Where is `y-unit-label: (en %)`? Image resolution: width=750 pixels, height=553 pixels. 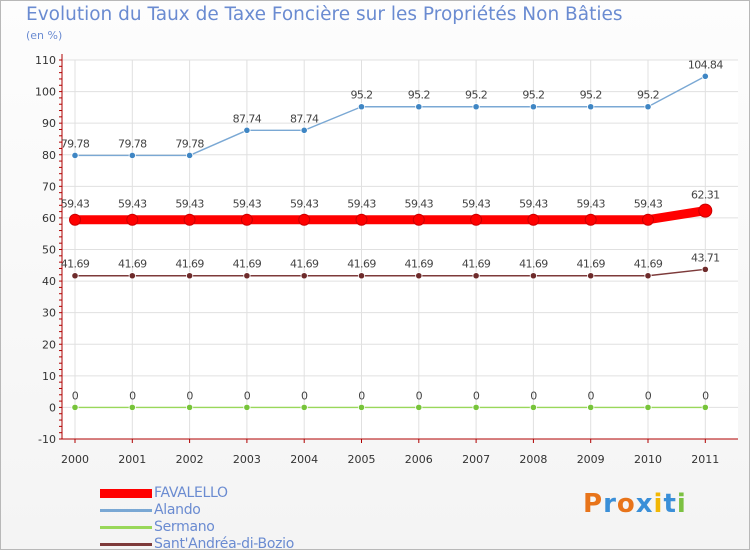
y-unit-label: (en %) is located at coordinates (44, 35).